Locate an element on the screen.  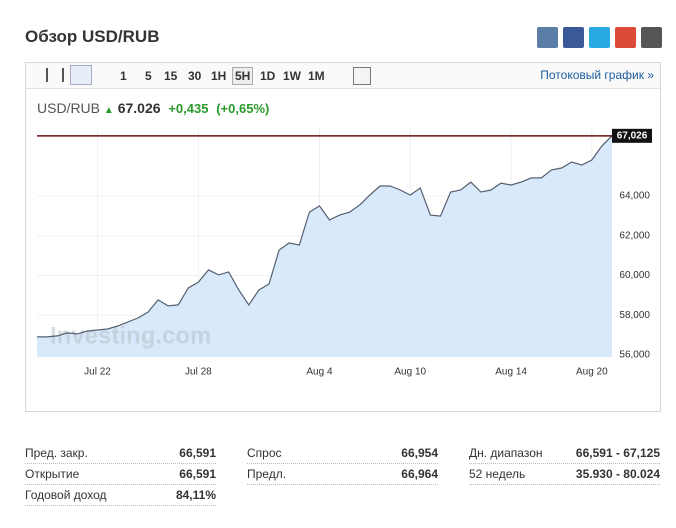
watermark: Investing.com is located at coordinates (130, 335).